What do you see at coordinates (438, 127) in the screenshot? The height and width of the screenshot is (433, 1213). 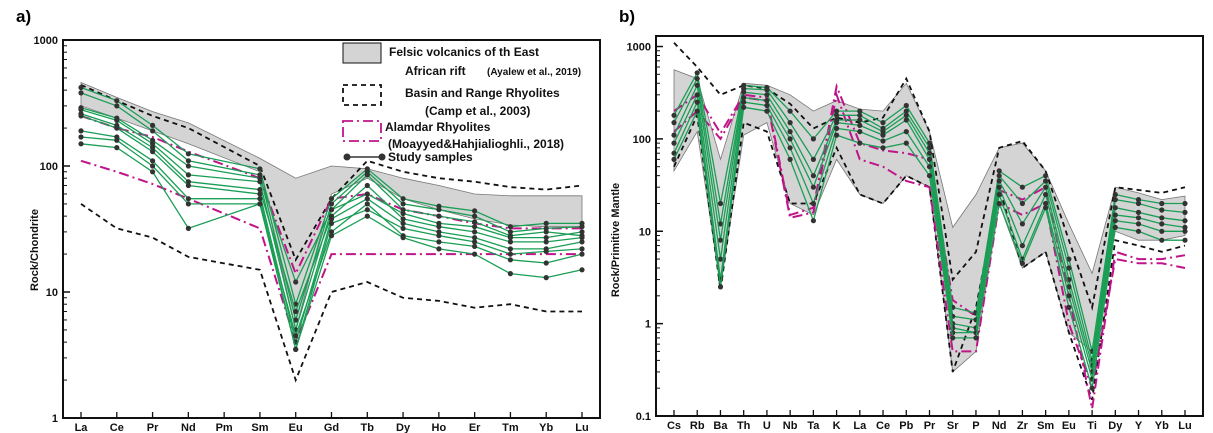 I see `legend-alamdar-label: Alamdar Rhyolites` at bounding box center [438, 127].